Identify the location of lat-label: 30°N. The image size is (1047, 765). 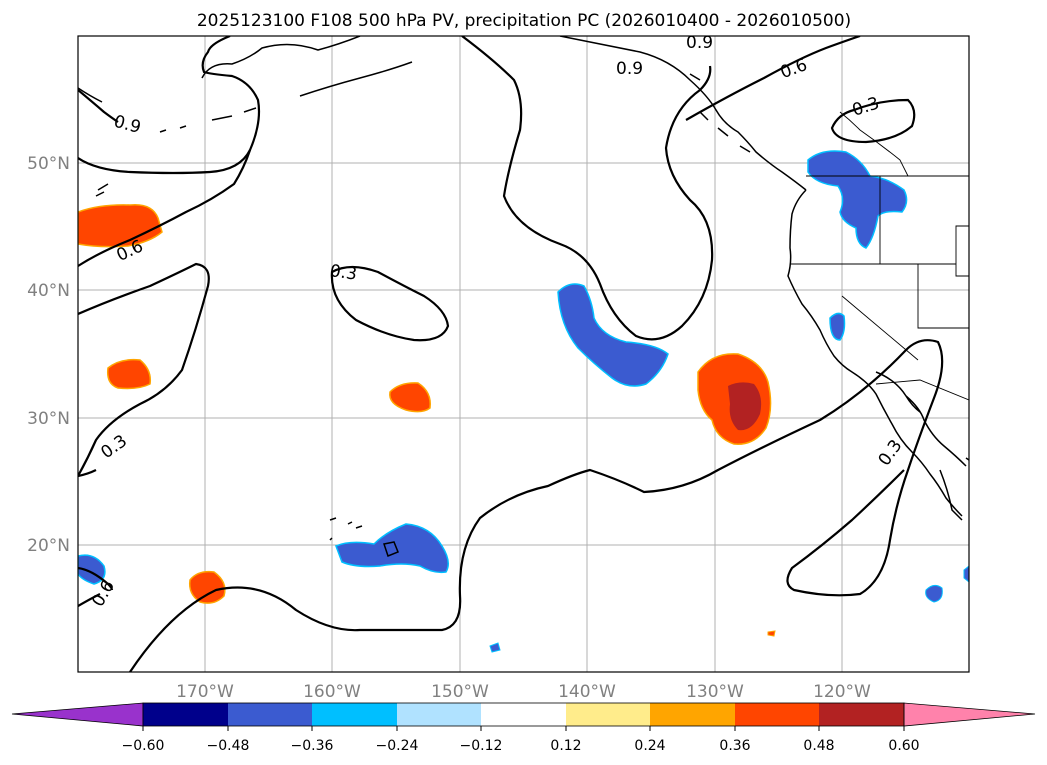
(48, 419).